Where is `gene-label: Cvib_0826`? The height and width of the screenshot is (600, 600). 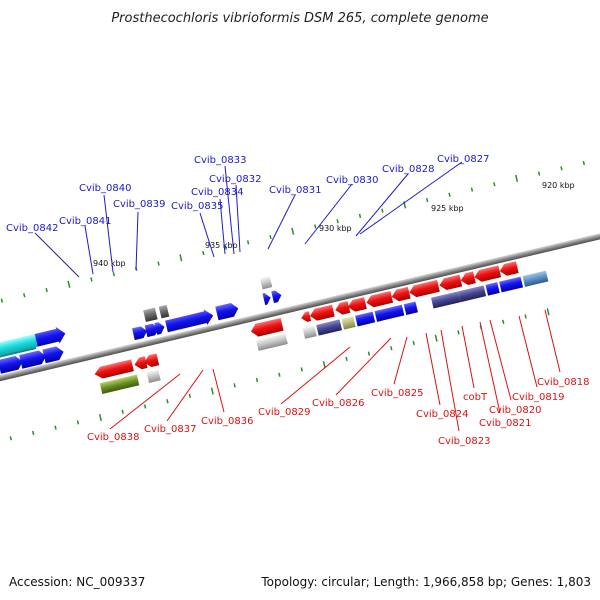 gene-label: Cvib_0826 is located at coordinates (338, 403).